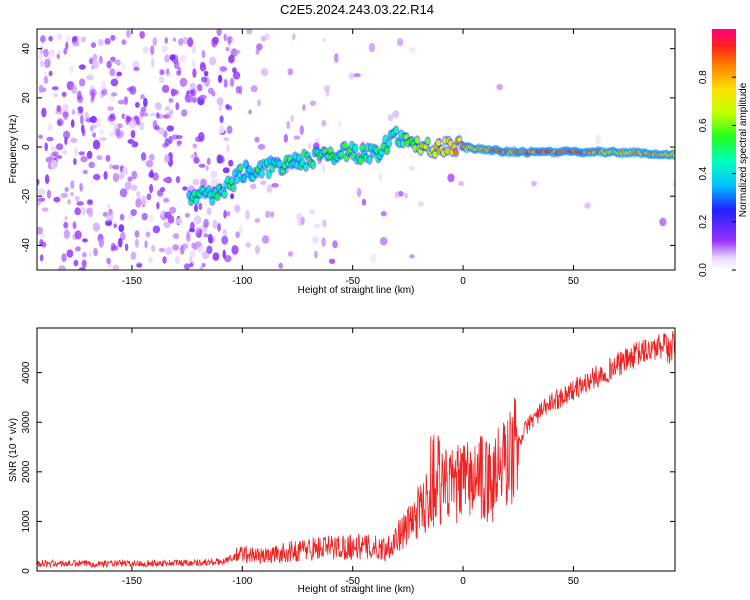 The width and height of the screenshot is (750, 600). I want to click on snr-x-tick-label: 50, so click(574, 581).